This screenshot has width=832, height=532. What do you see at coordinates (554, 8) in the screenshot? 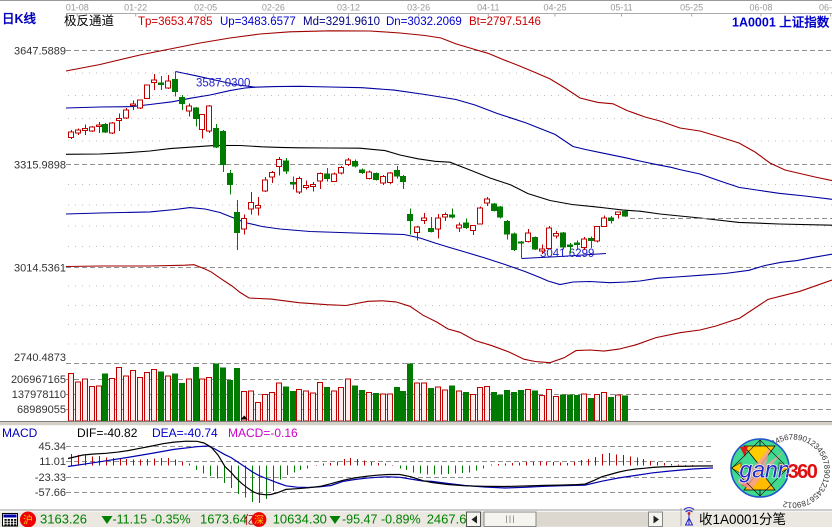
I see `svg-text: 04-25` at bounding box center [554, 8].